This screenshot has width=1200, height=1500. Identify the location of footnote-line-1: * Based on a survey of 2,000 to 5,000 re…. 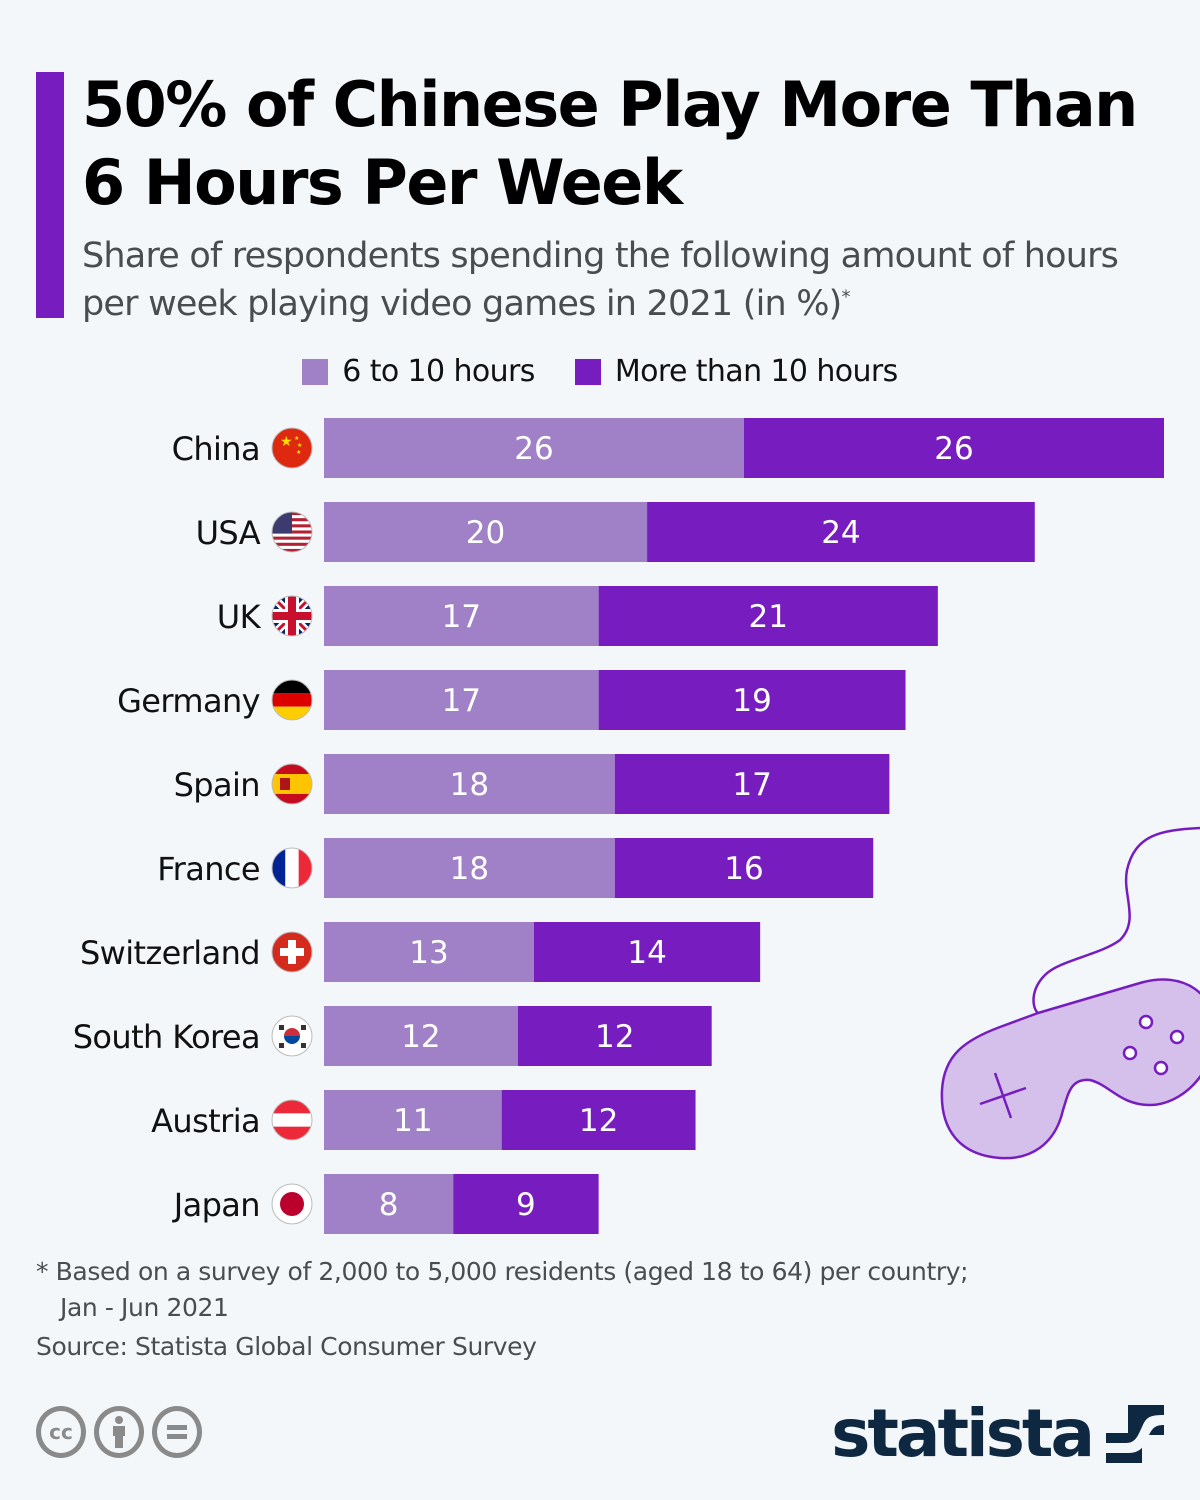
(502, 1271).